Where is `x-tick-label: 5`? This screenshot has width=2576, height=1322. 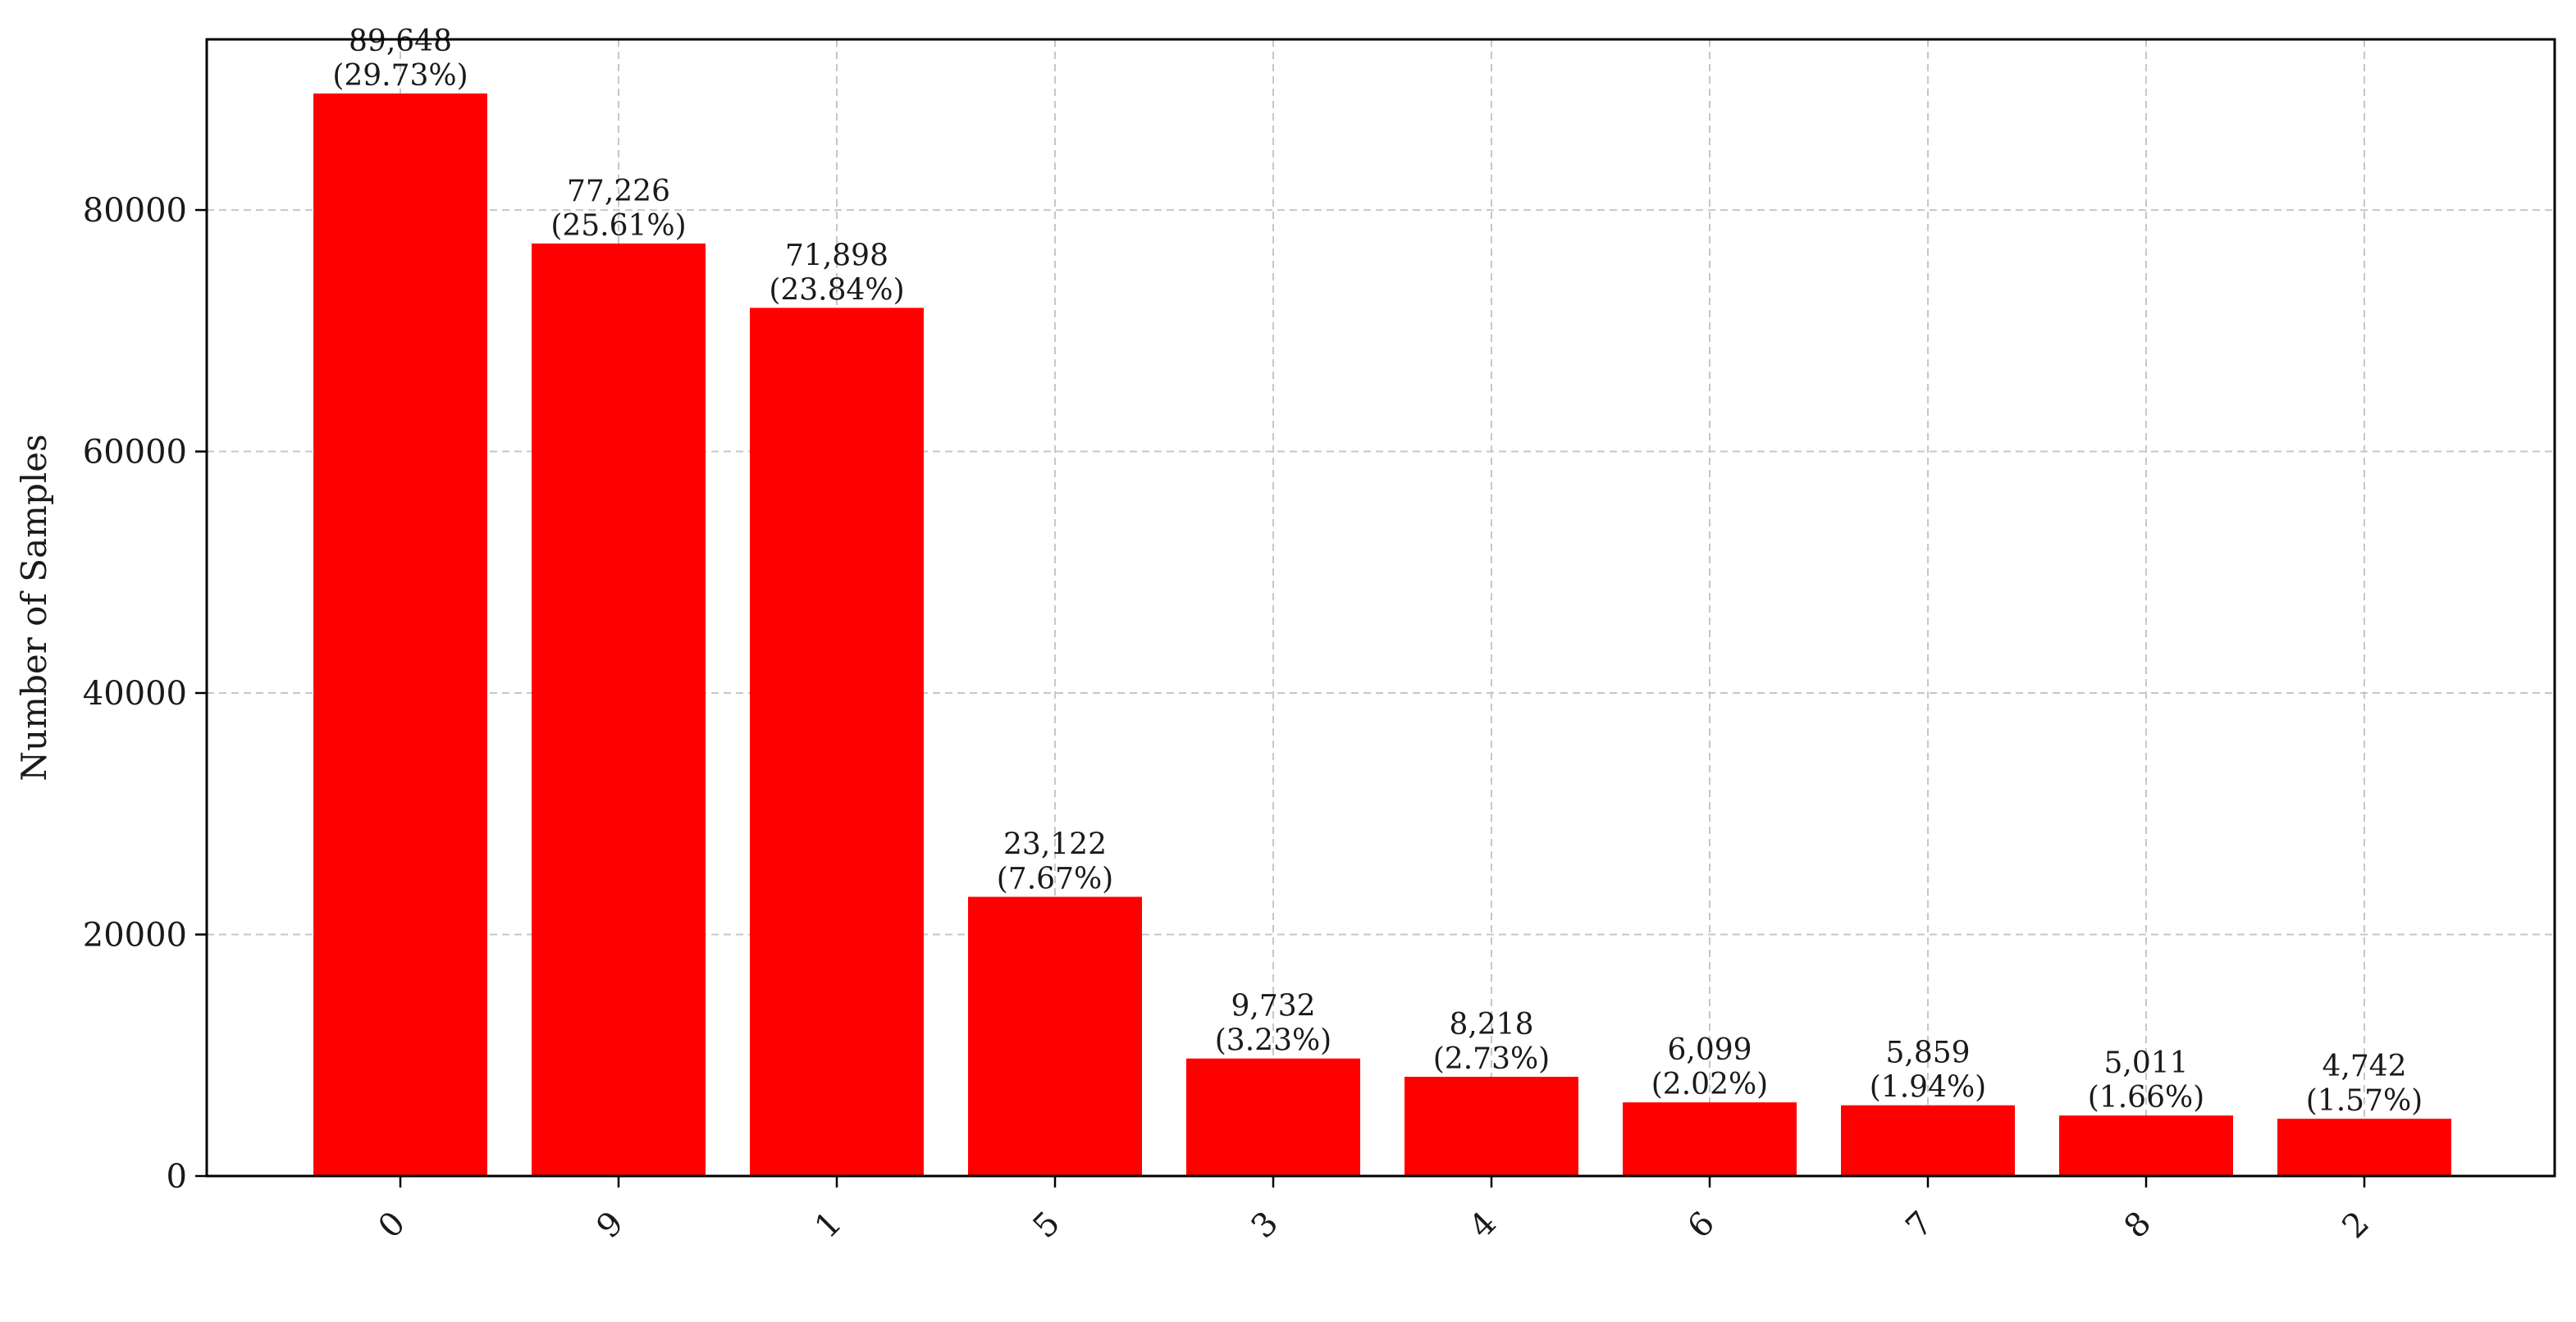 x-tick-label: 5 is located at coordinates (1047, 1226).